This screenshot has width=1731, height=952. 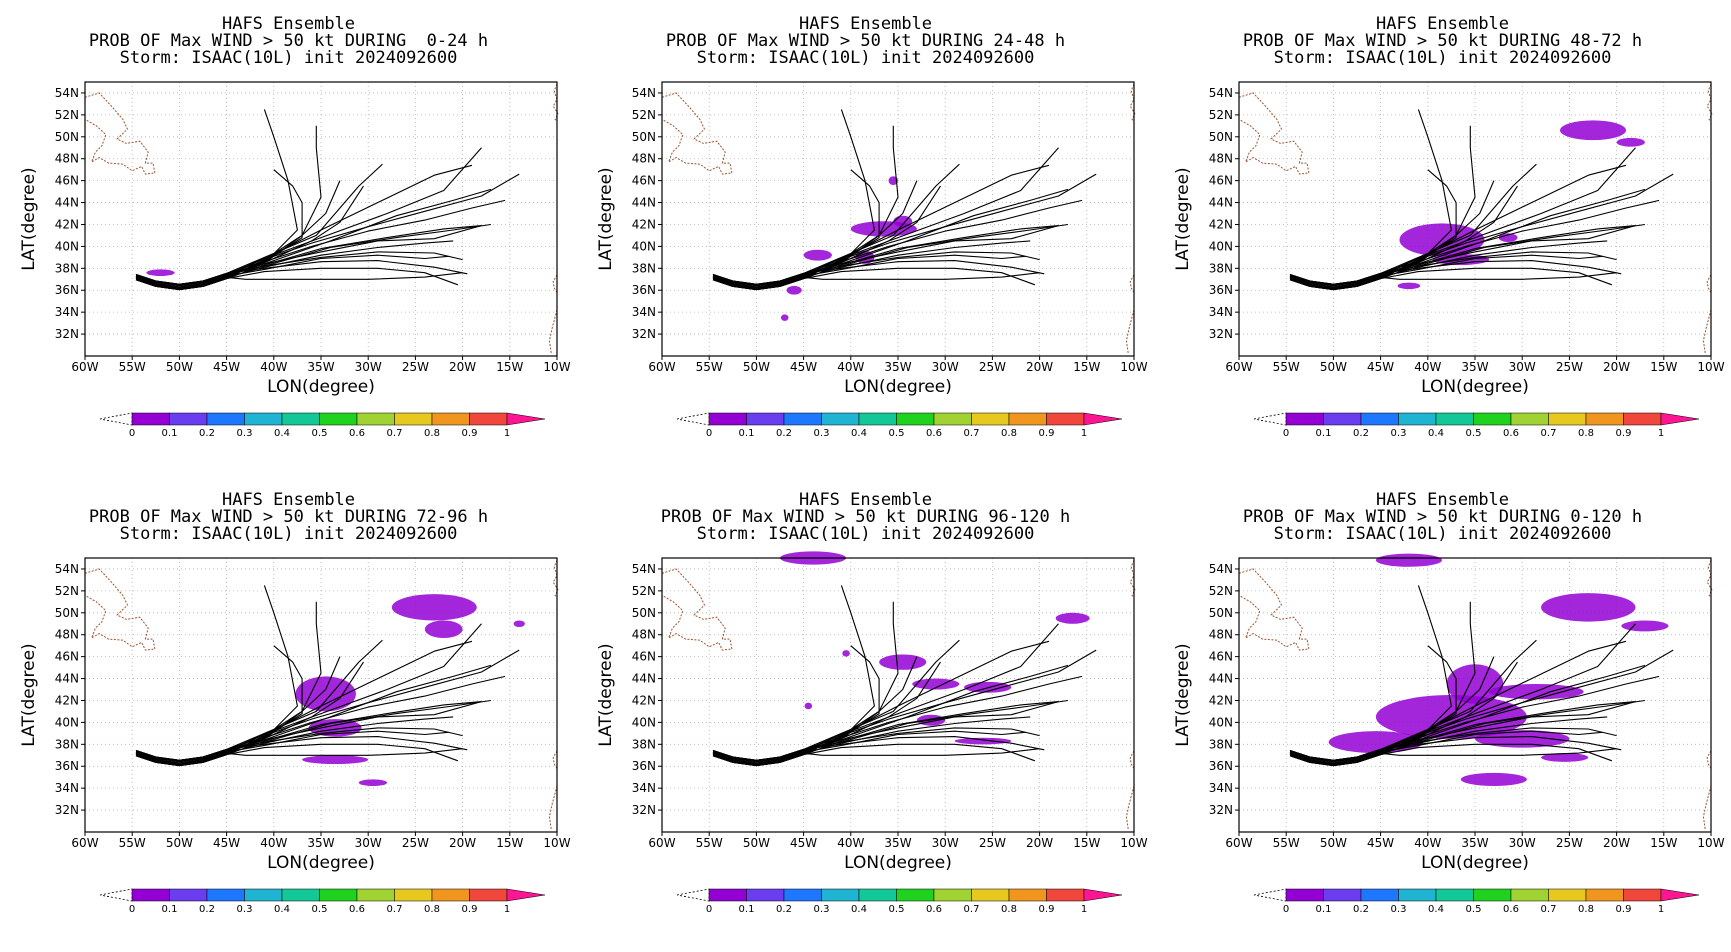 I want to click on colorbar-label: 0.6, so click(x=1511, y=433).